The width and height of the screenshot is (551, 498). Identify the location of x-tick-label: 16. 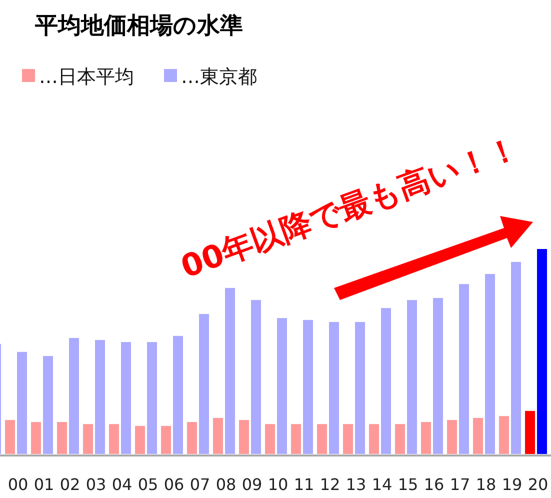
(434, 484).